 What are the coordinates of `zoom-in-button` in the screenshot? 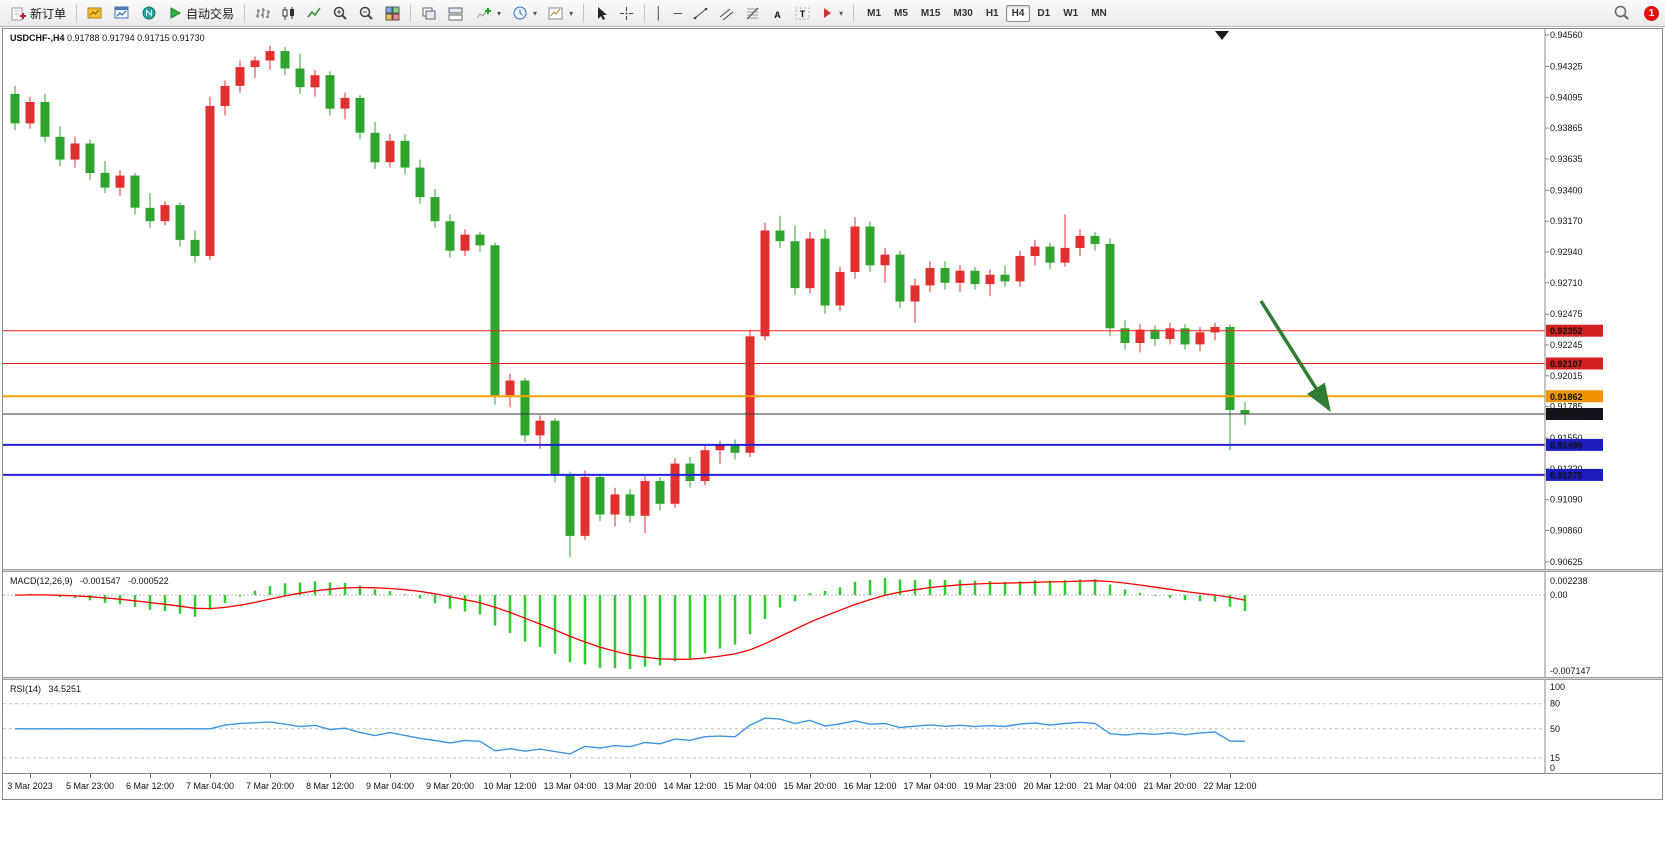 It's located at (340, 13).